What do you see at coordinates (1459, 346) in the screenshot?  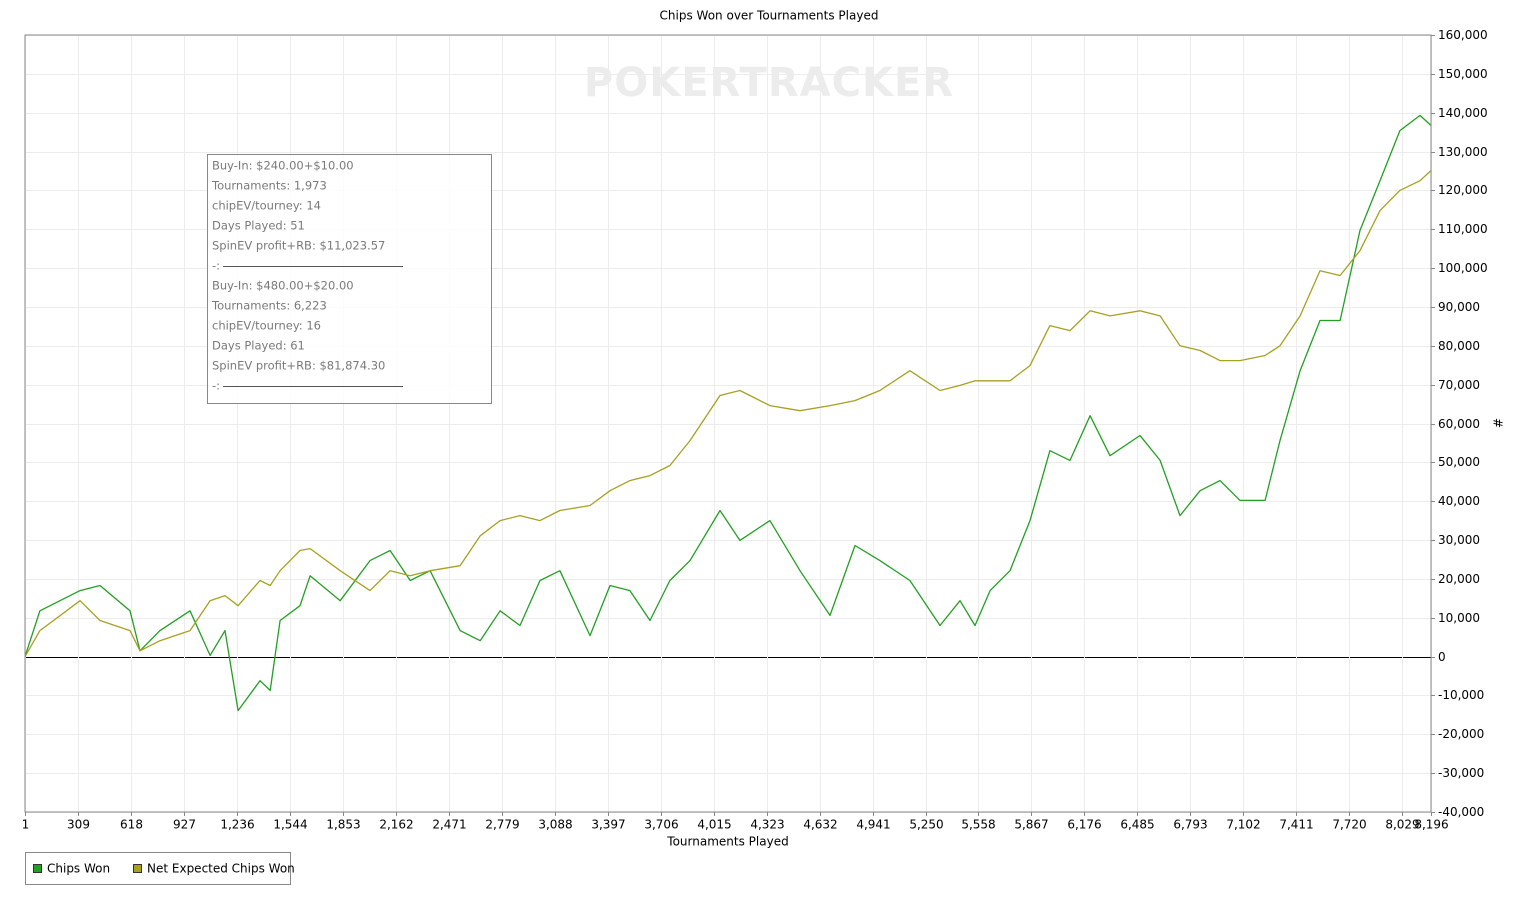 I see `y-tick-label: 80,000` at bounding box center [1459, 346].